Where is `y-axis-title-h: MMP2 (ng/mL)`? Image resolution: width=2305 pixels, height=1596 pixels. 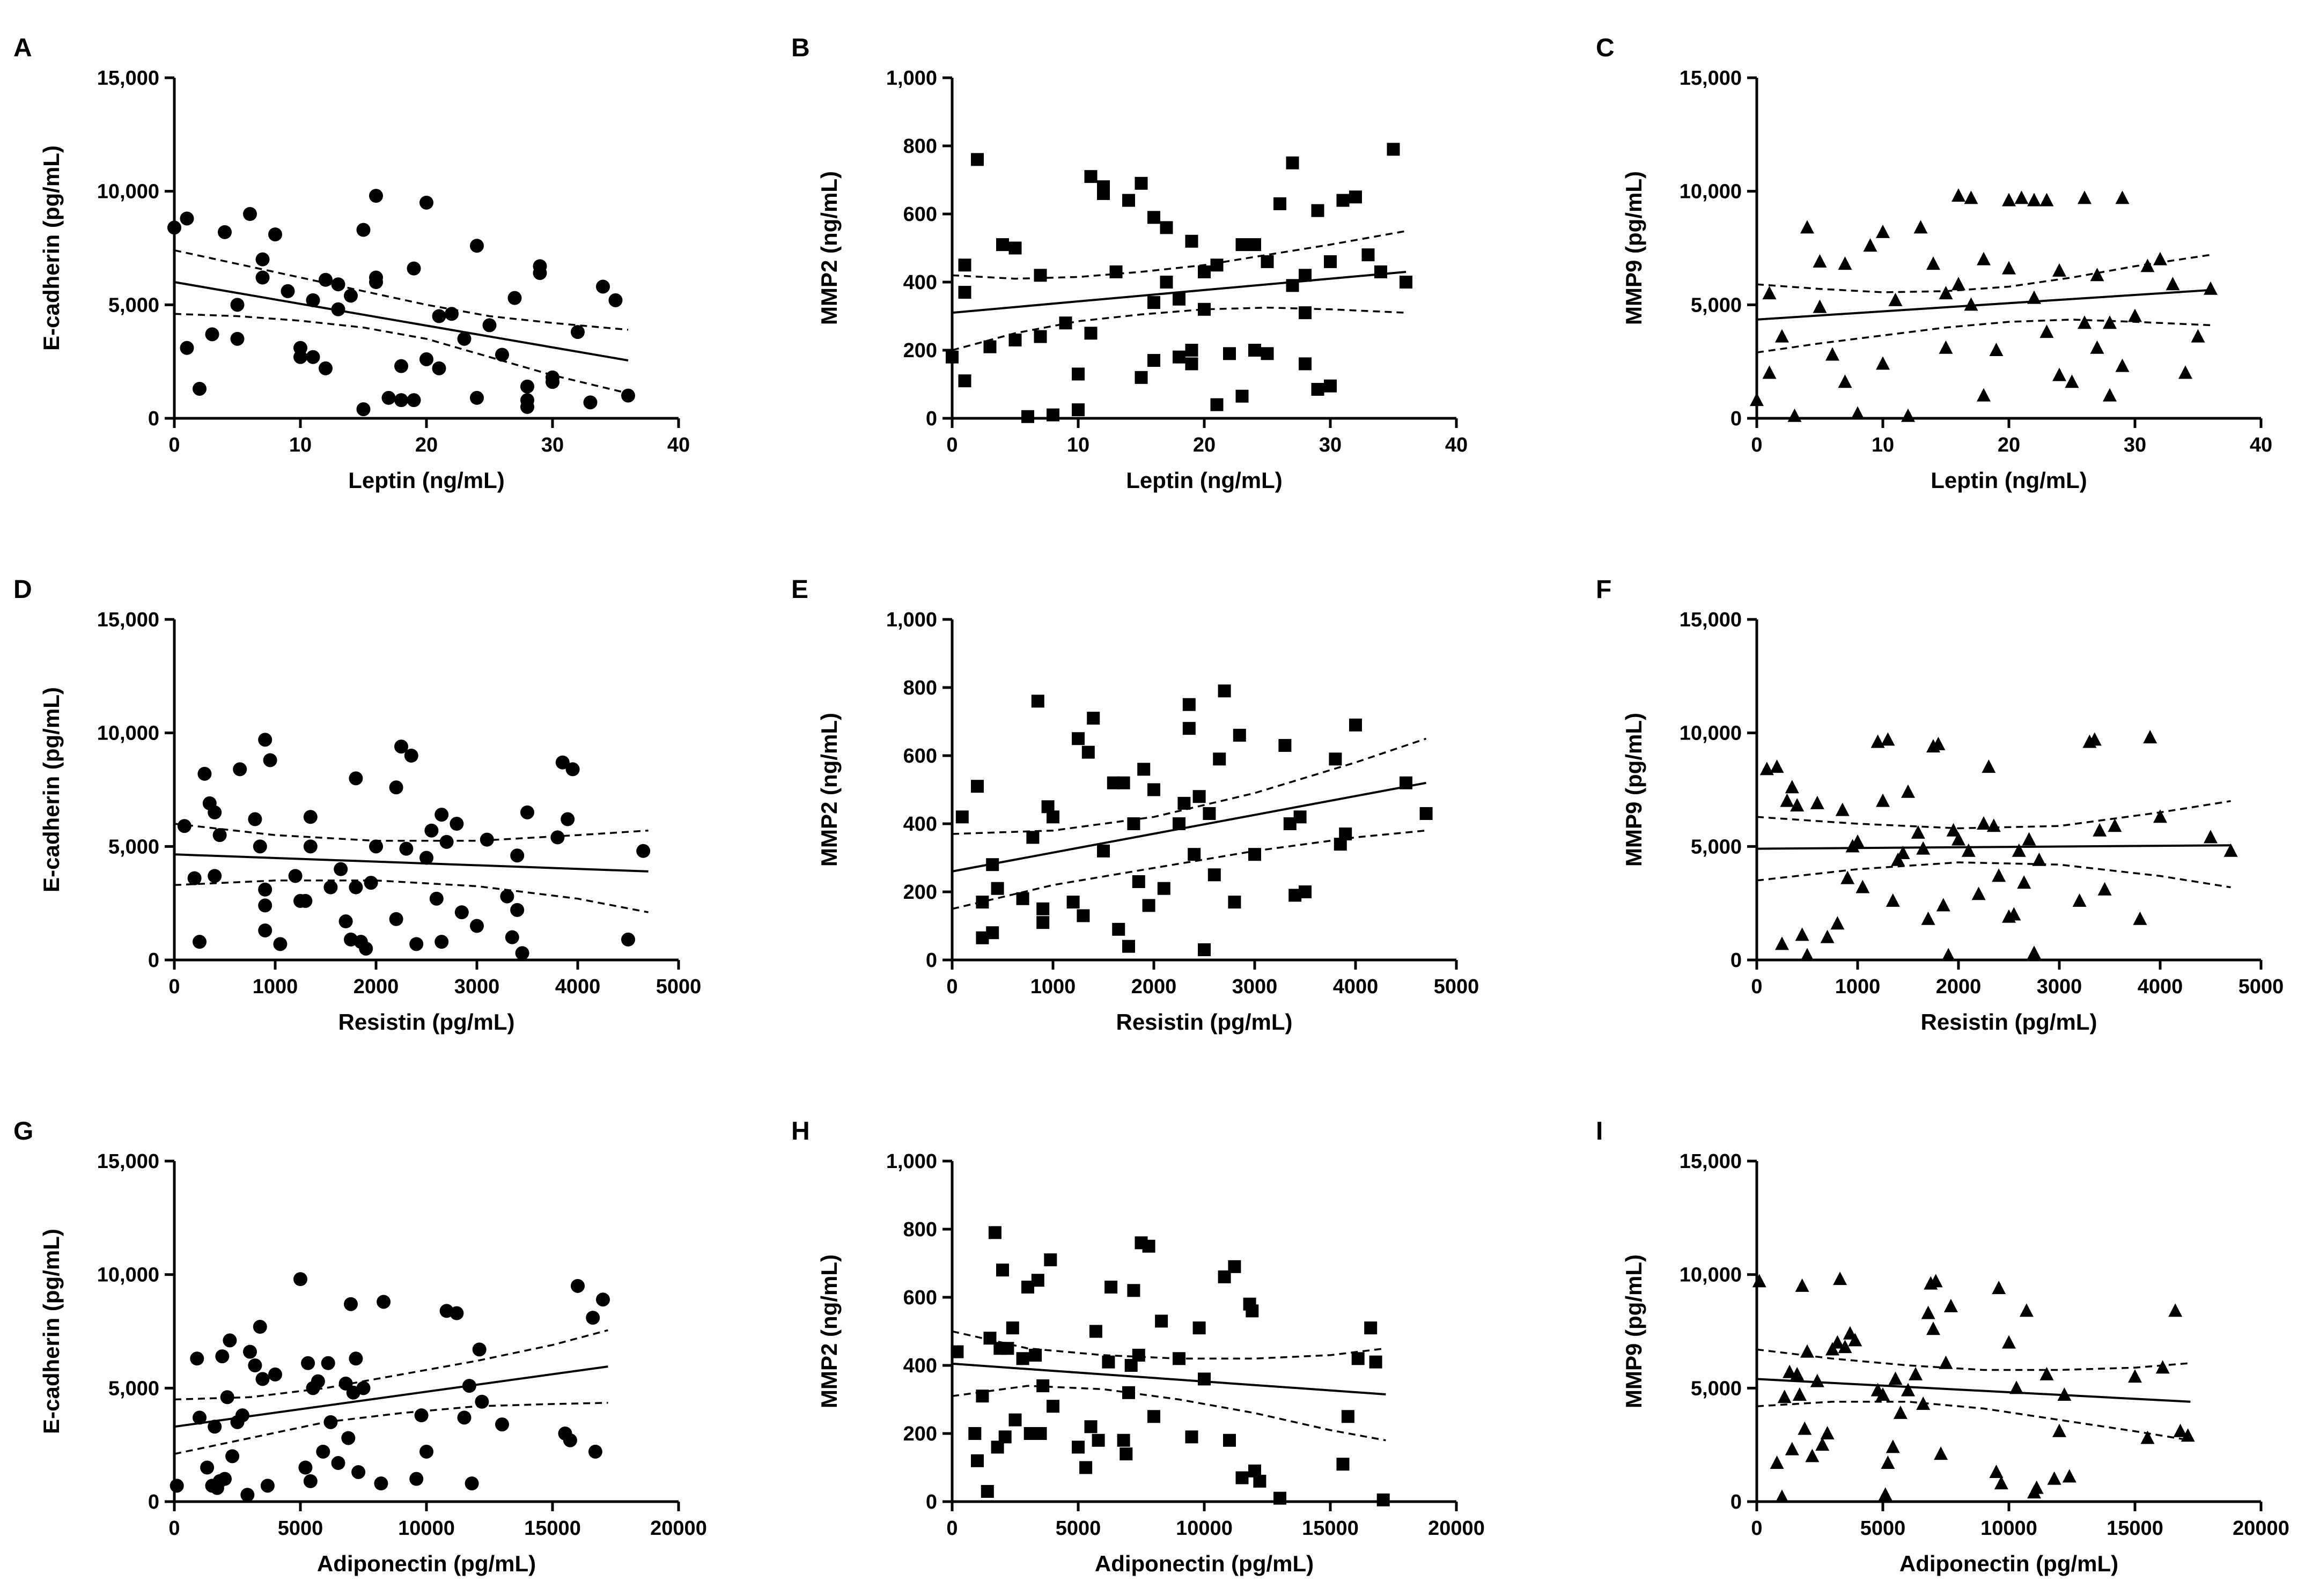
y-axis-title-h: MMP2 (ng/mL) is located at coordinates (829, 1331).